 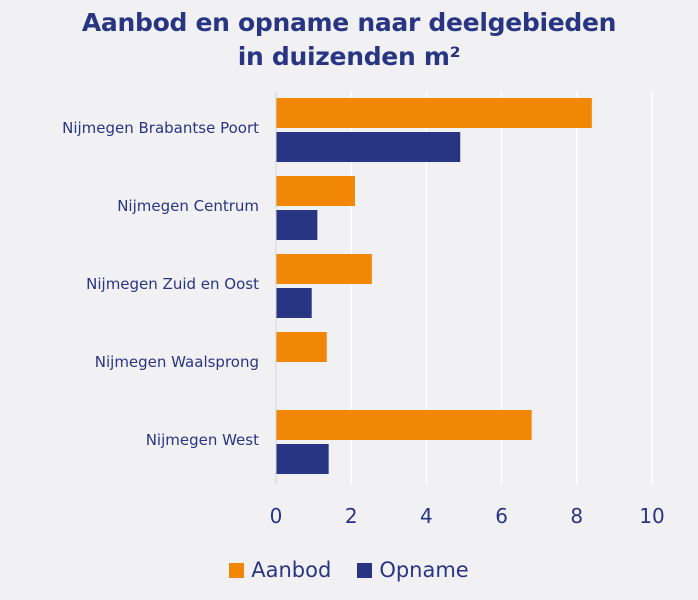 I want to click on category-label: Nijmegen West, so click(x=202, y=440).